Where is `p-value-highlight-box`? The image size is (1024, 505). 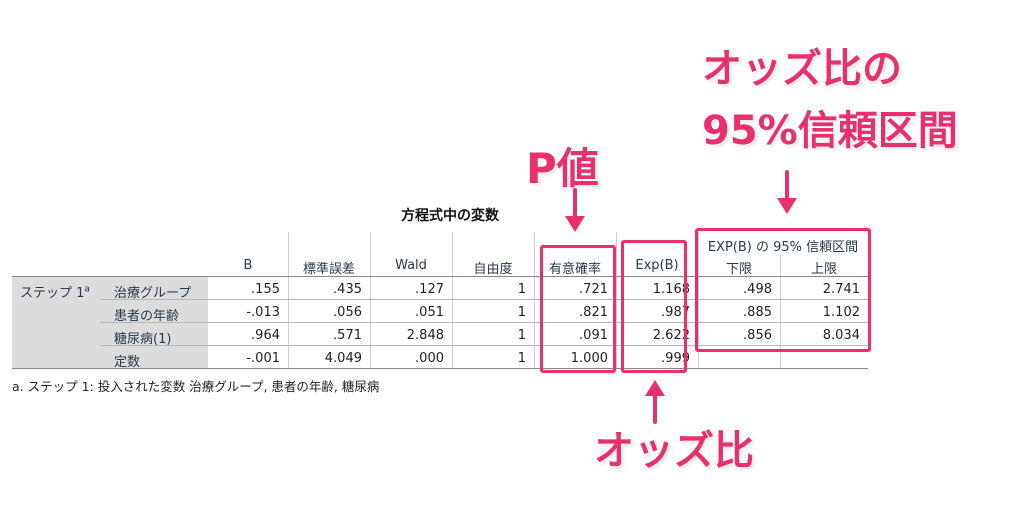 p-value-highlight-box is located at coordinates (578, 309).